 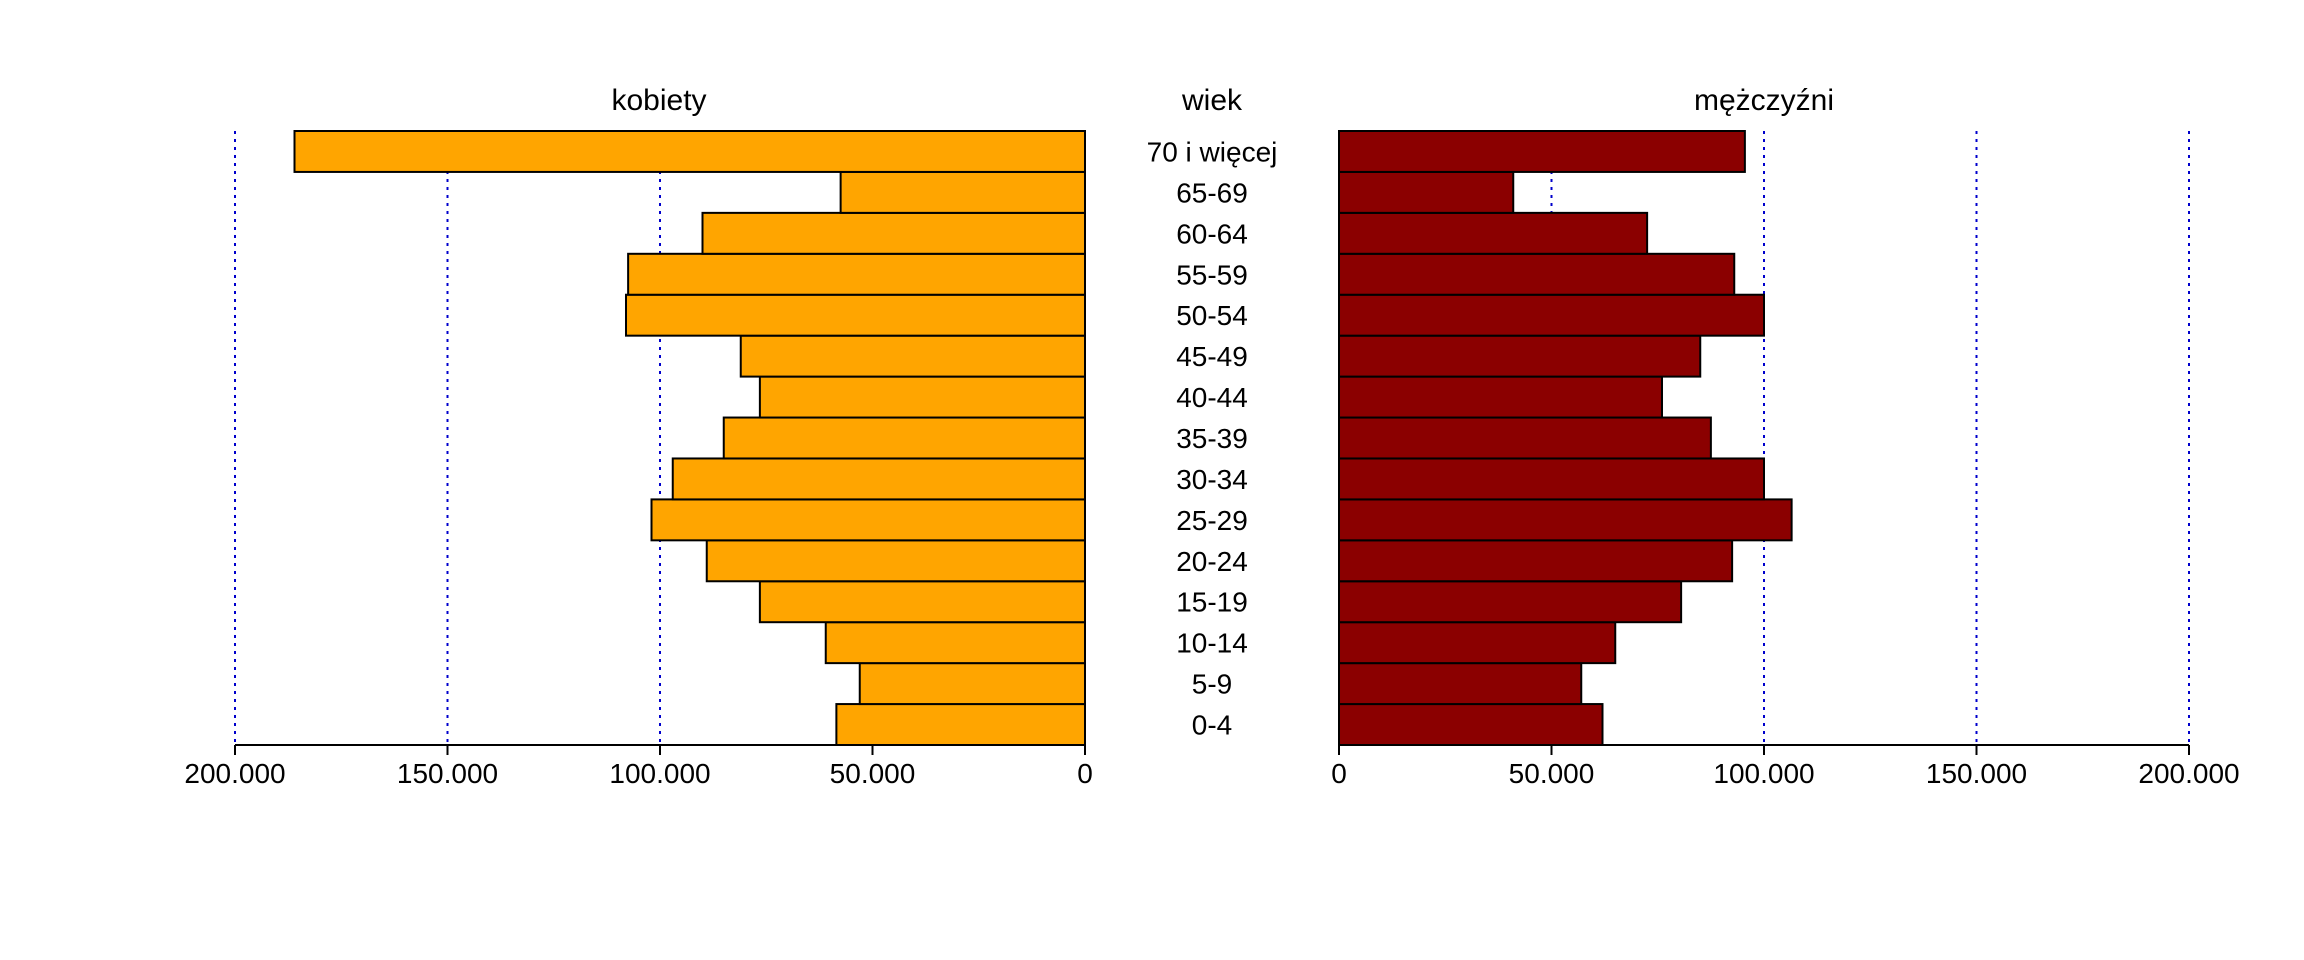 I want to click on age-label: 30-34, so click(x=1212, y=479).